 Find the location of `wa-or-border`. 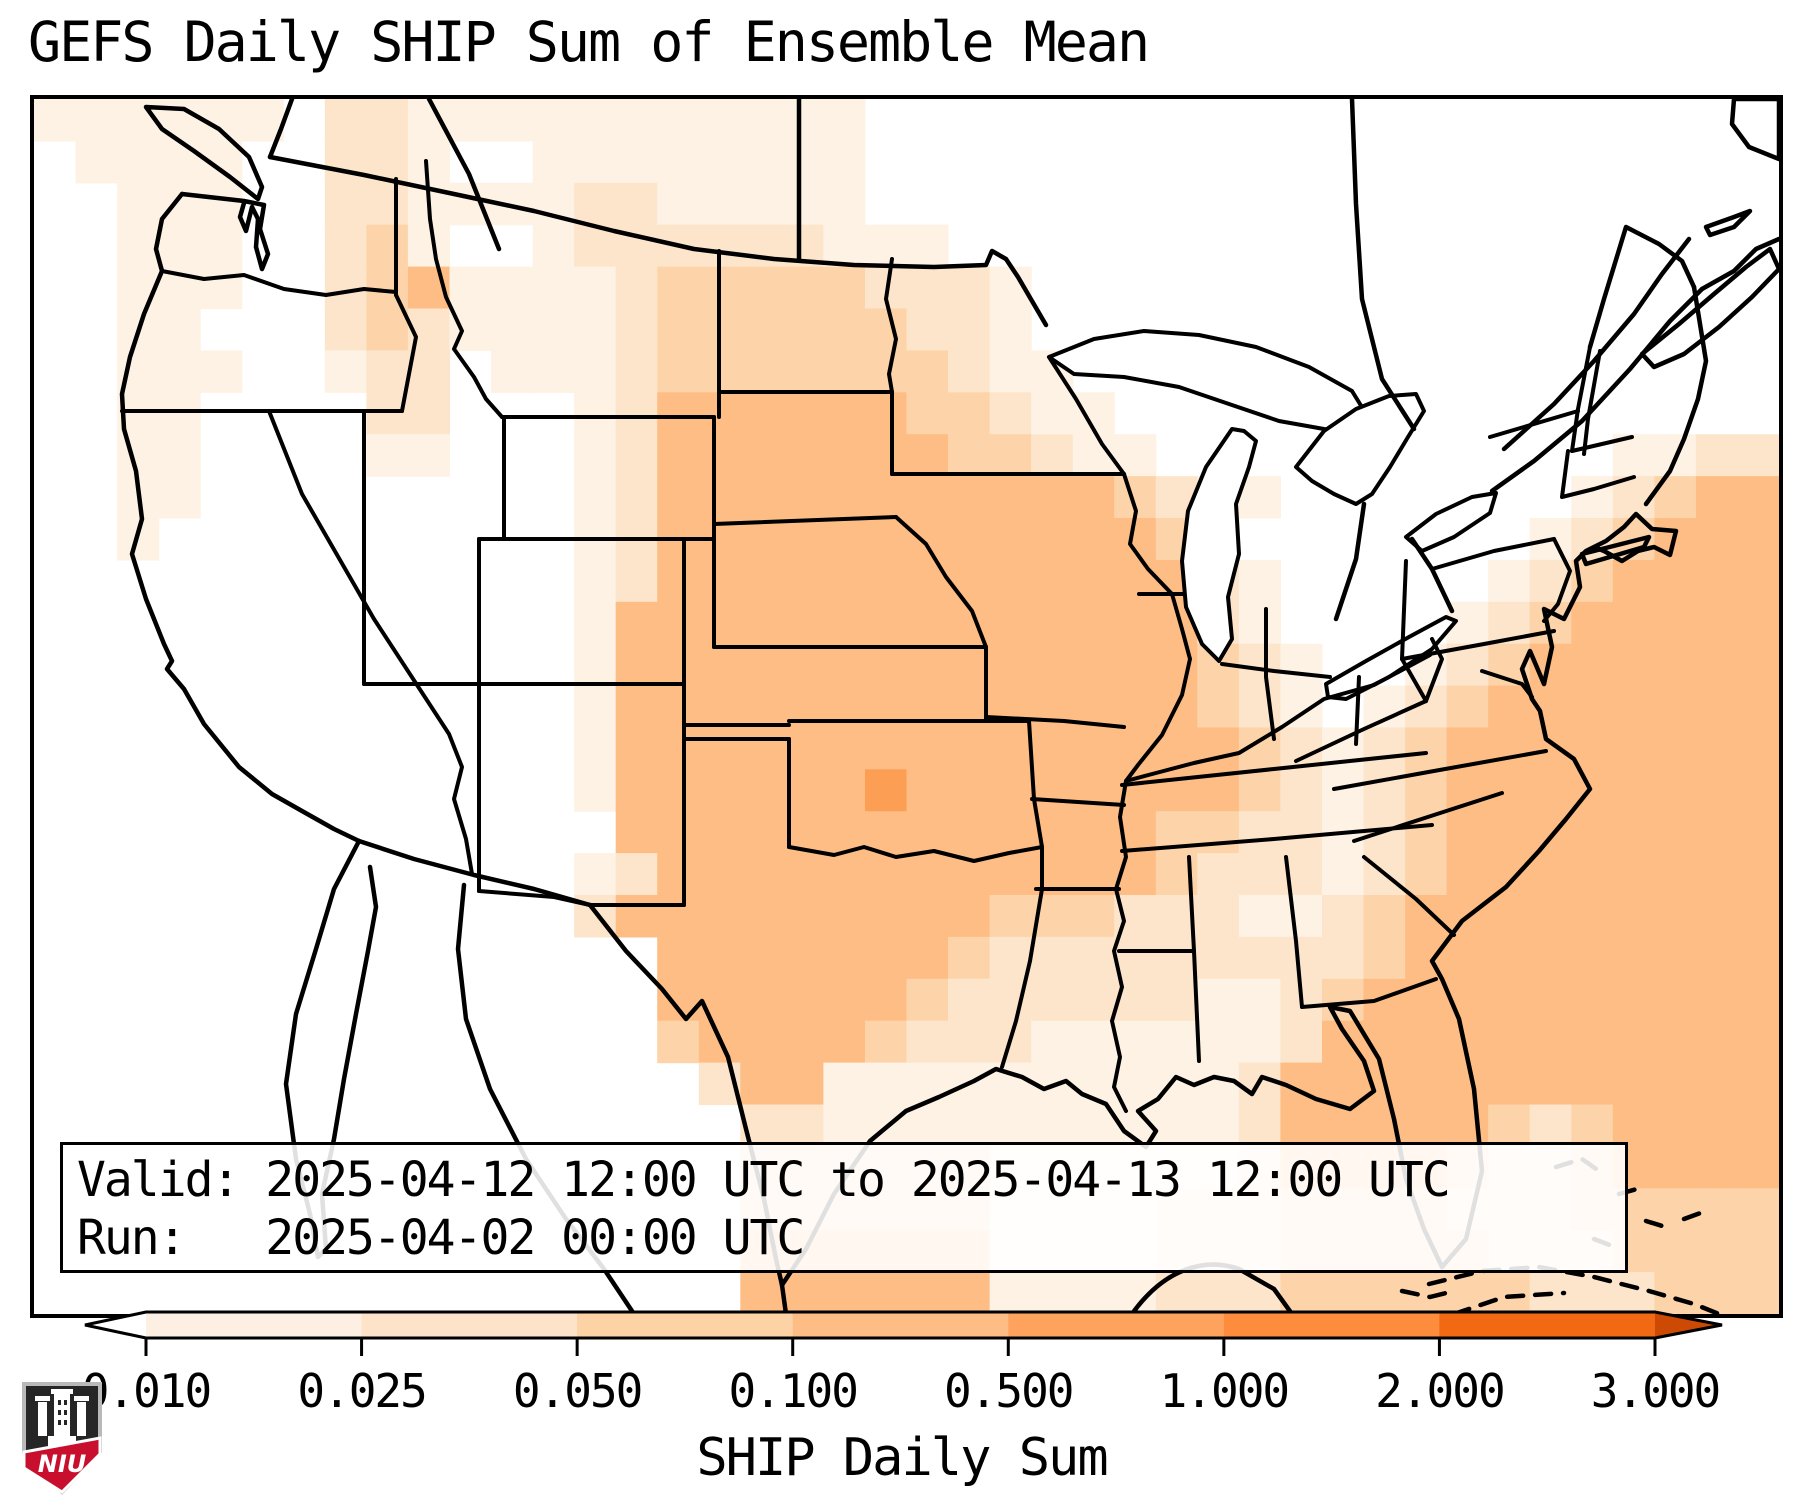

wa-or-border is located at coordinates (279, 283).